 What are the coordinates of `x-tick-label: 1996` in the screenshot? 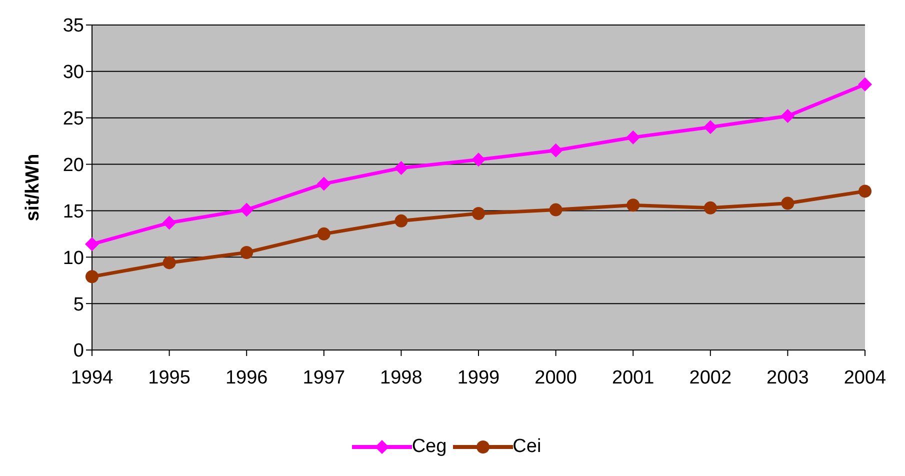 It's located at (246, 377).